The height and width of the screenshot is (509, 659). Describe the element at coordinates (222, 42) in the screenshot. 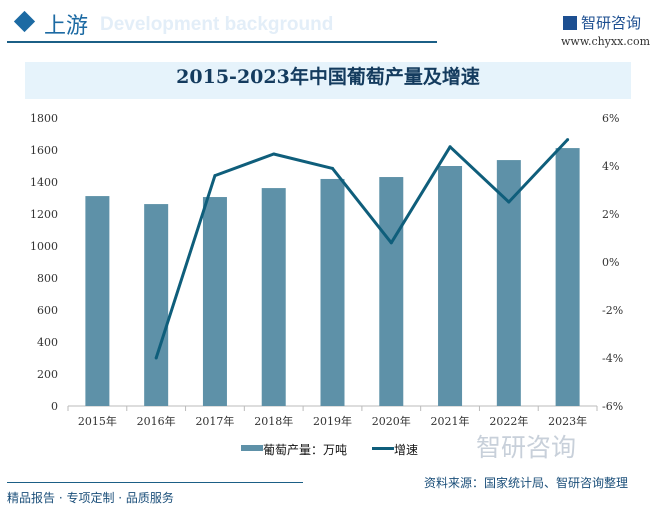

I see `header-divider` at that location.